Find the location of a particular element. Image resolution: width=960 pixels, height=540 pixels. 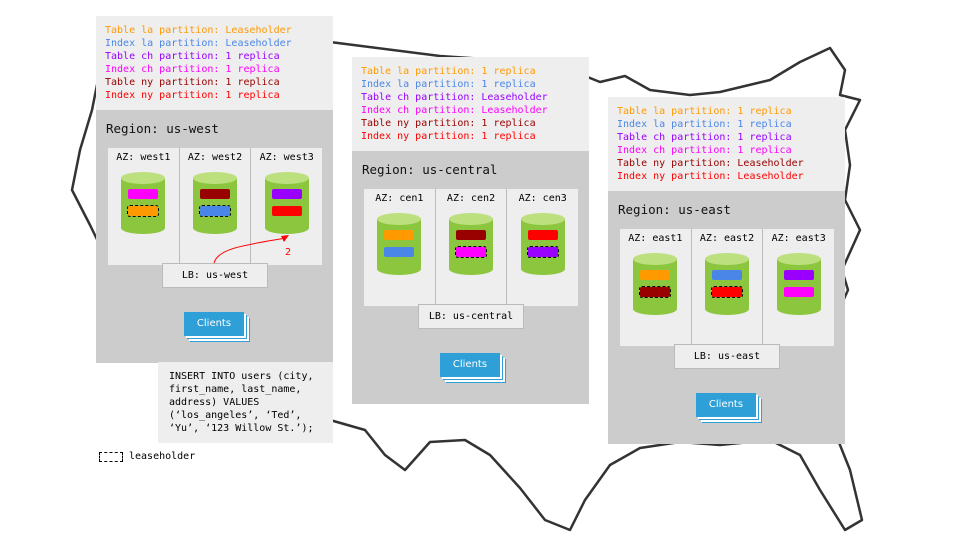

sql-line: INSERT INTO users (city, is located at coordinates (241, 376).